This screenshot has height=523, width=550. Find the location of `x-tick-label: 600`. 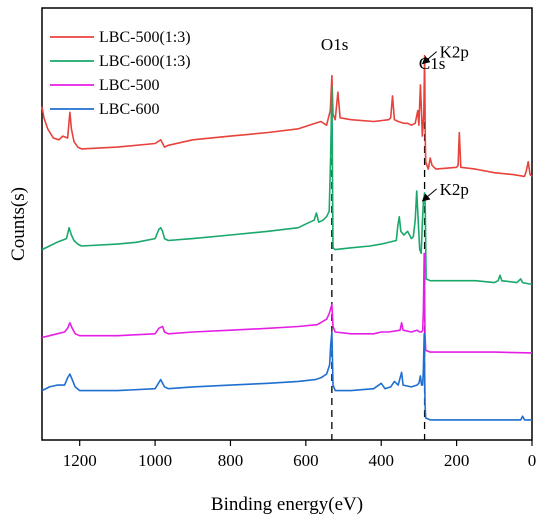

x-tick-label: 600 is located at coordinates (306, 460).